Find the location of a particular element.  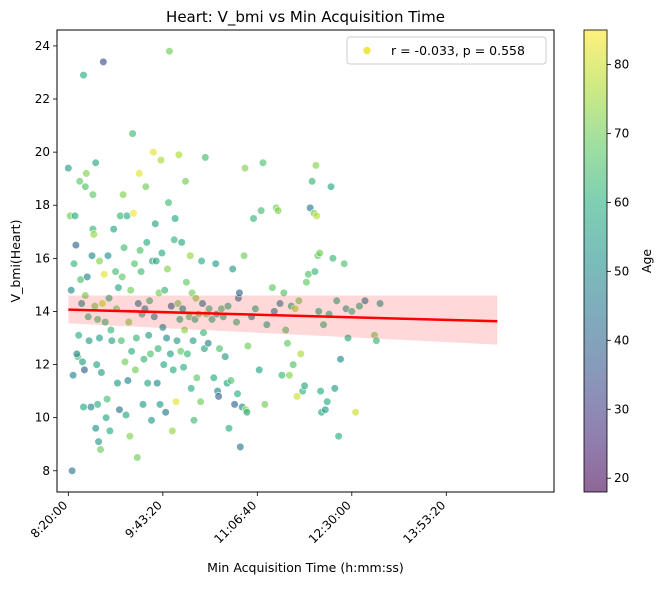

confidence-band is located at coordinates (283, 320).